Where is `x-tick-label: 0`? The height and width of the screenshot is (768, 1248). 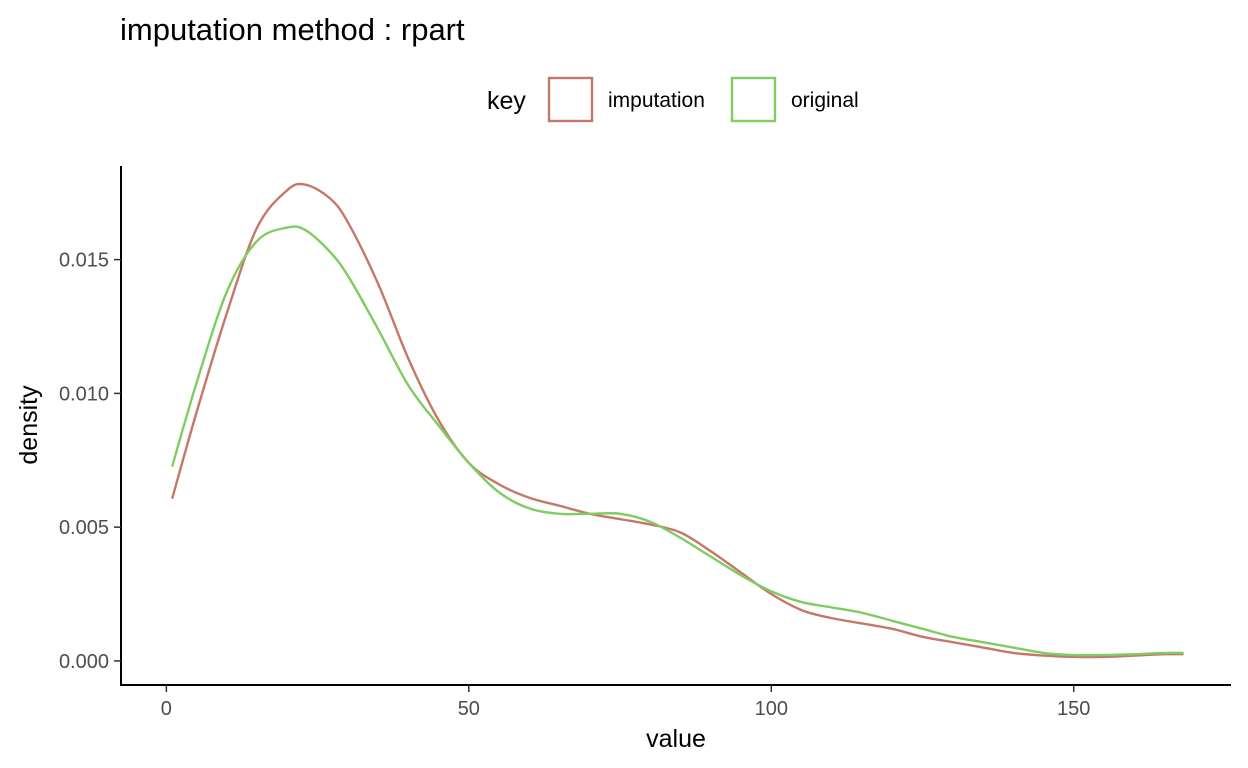 x-tick-label: 0 is located at coordinates (166, 709).